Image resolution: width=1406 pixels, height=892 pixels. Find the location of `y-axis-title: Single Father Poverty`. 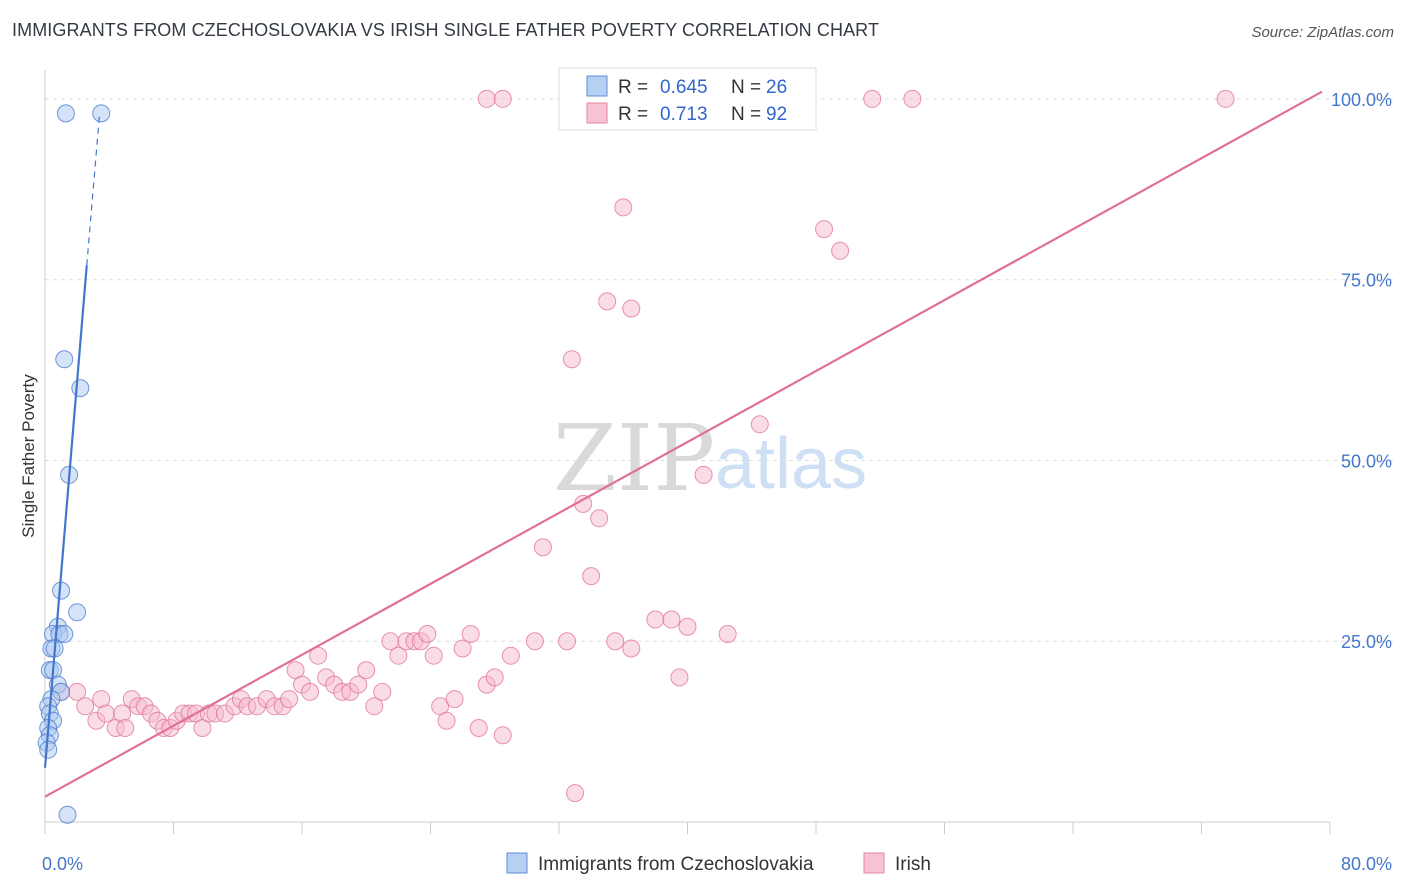

y-axis-title: Single Father Poverty is located at coordinates (28, 456).